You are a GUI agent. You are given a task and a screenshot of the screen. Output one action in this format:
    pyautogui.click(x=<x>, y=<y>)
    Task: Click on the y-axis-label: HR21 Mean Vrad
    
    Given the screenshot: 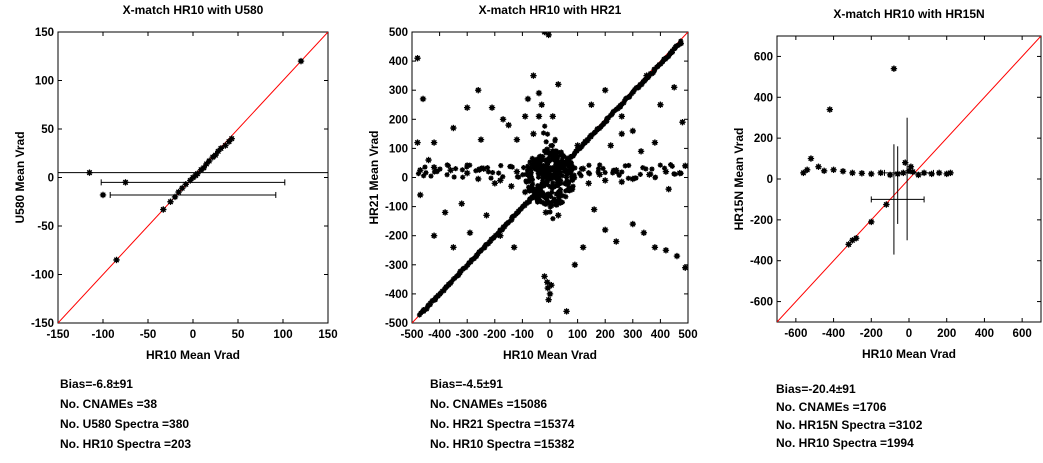 What is the action you would take?
    pyautogui.click(x=374, y=177)
    